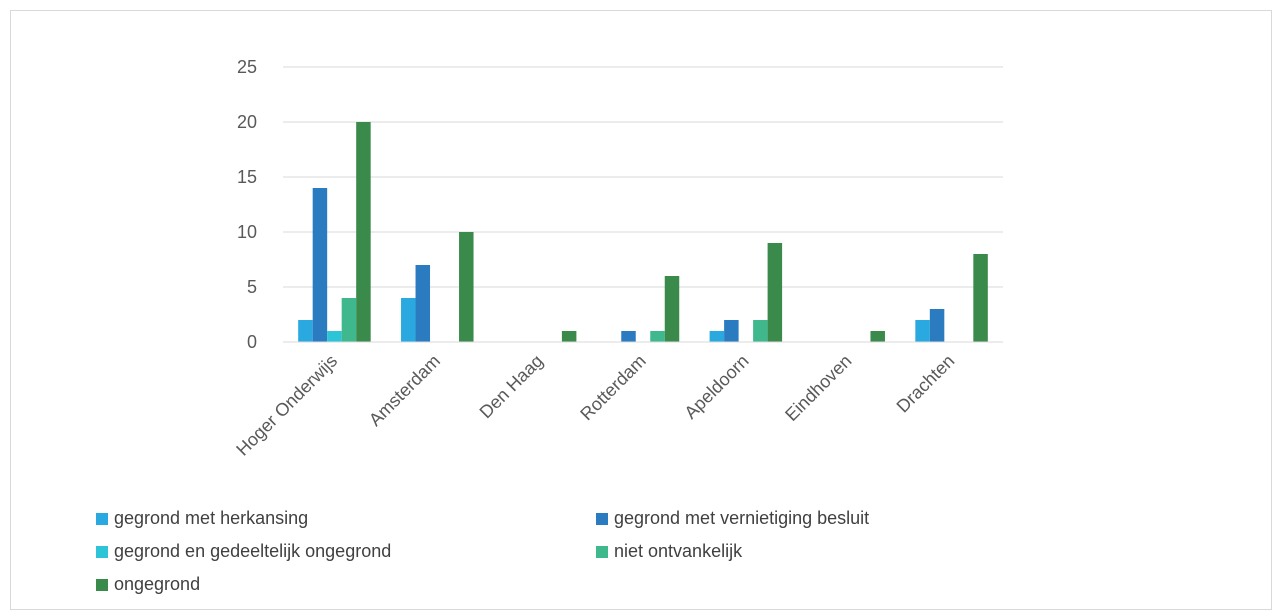  Describe the element at coordinates (286, 405) in the screenshot. I see `x-tick-label: Hoger Onderwijs` at that location.